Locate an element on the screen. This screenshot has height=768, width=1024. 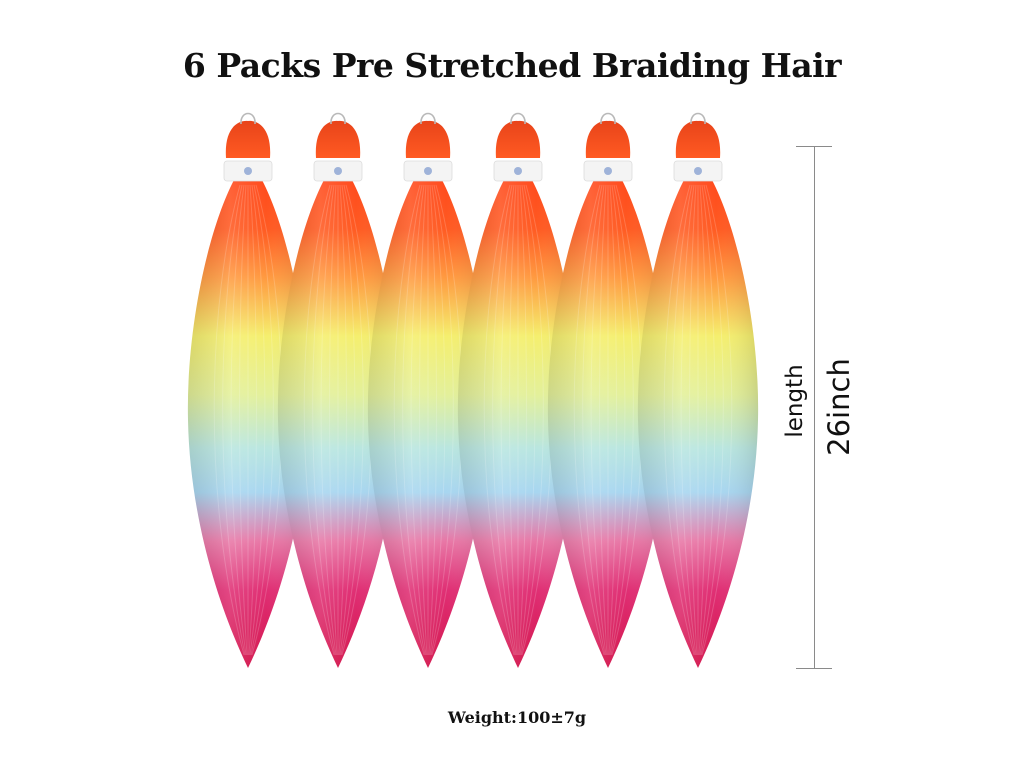
weight-label: Weight:100±7g is located at coordinates (517, 717).